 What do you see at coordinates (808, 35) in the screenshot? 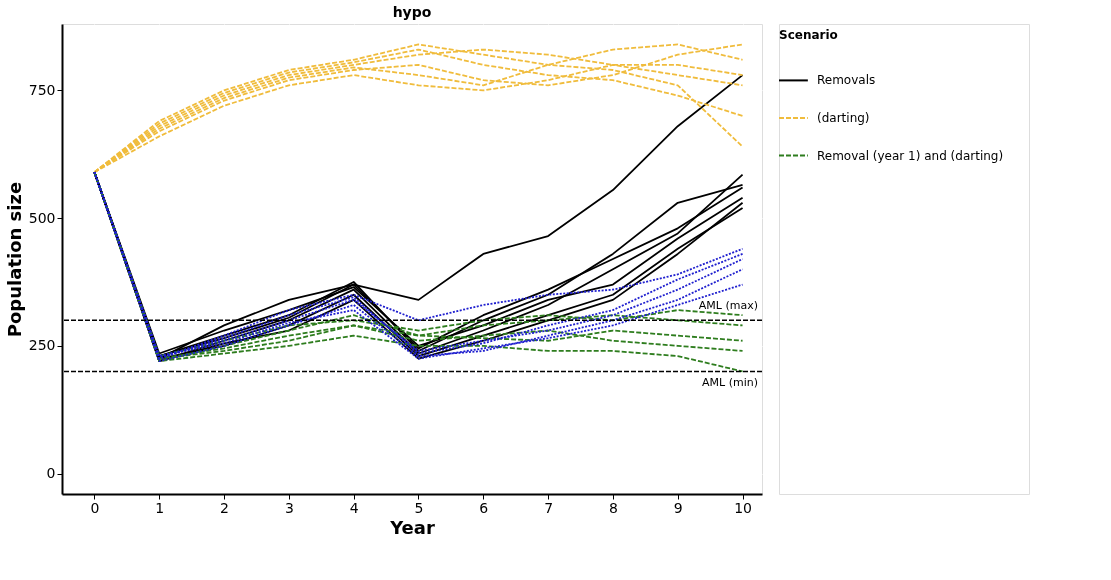
I see `legend-title: Scenario` at bounding box center [808, 35].